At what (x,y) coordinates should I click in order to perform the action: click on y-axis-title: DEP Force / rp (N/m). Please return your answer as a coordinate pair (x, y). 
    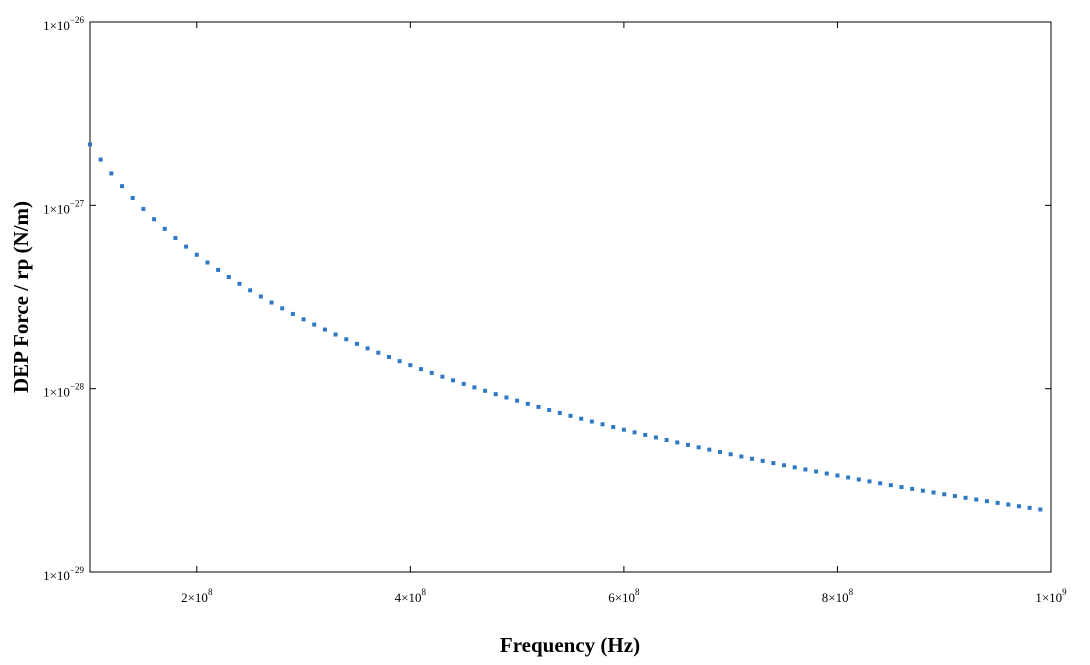
    Looking at the image, I should click on (21, 297).